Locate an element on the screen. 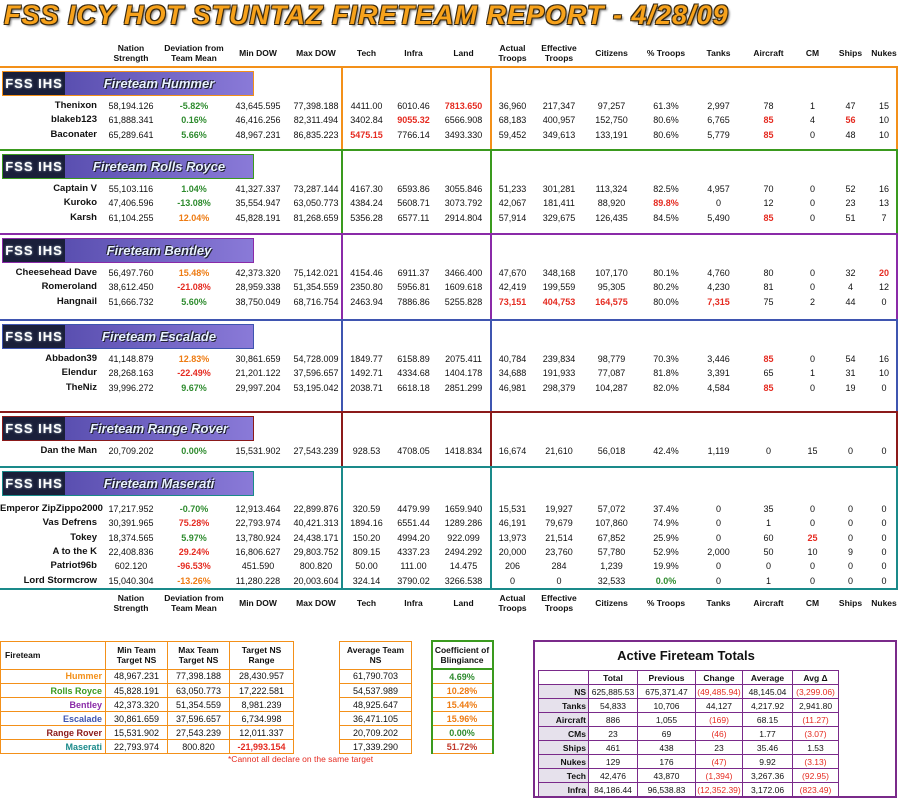  cell: 451.590 is located at coordinates (258, 566).